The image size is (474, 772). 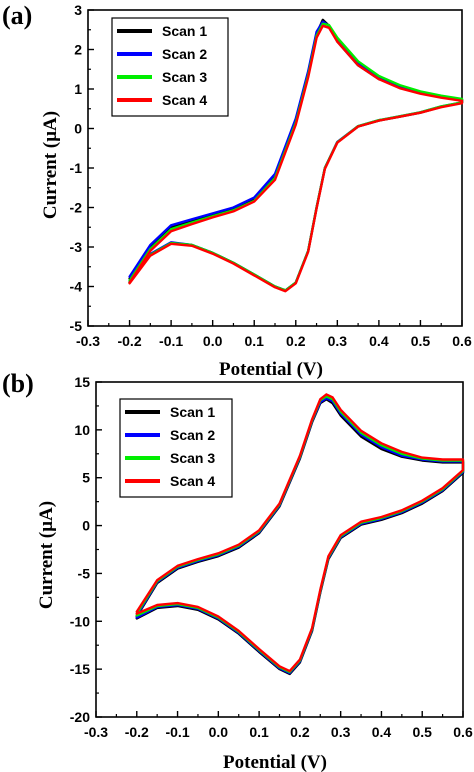 I want to click on y-tick-label-b: 5, so click(x=86, y=478).